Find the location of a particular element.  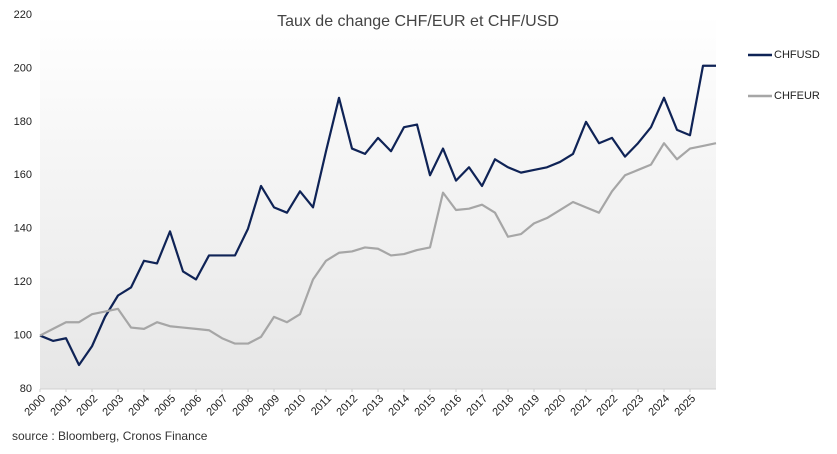

x-tick-label: 2019 is located at coordinates (529, 406).